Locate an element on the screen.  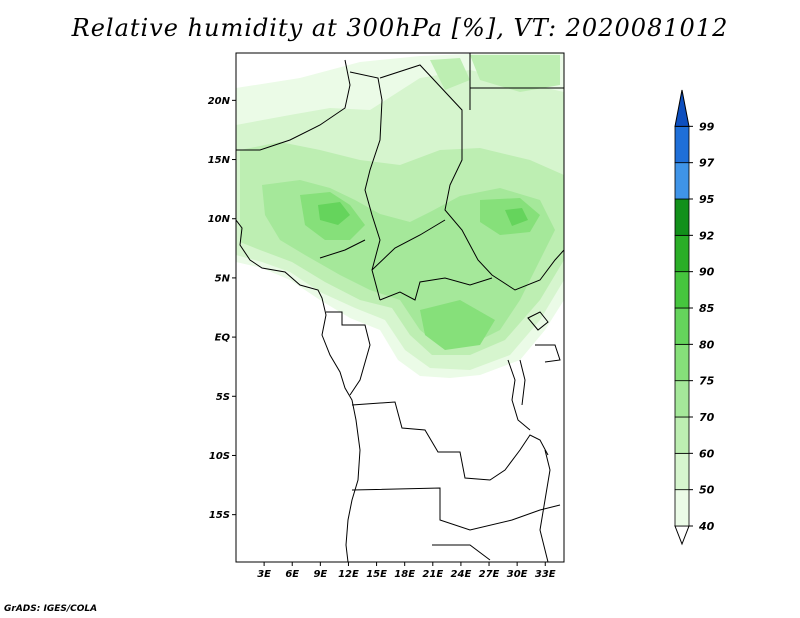
colorbar-label: 50 is located at coordinates (707, 490).